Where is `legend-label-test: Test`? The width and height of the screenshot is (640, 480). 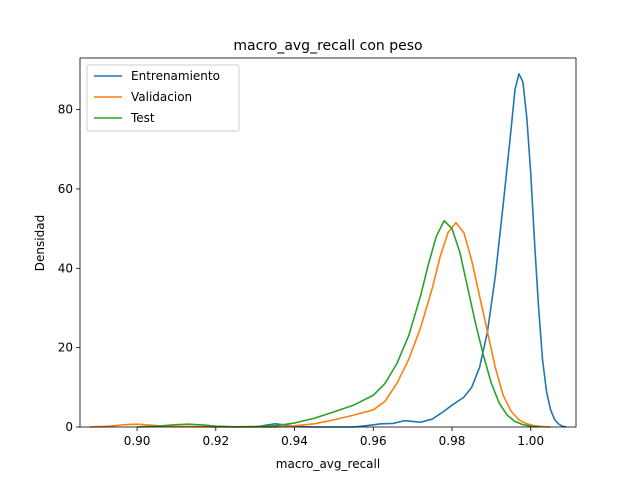
legend-label-test: Test is located at coordinates (142, 118).